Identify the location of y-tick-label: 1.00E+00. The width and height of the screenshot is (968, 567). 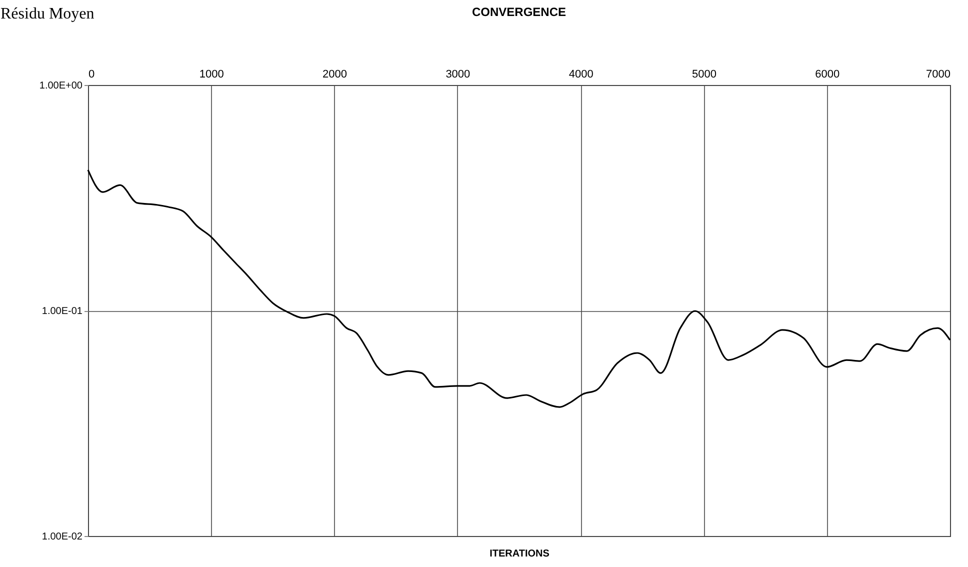
(61, 86).